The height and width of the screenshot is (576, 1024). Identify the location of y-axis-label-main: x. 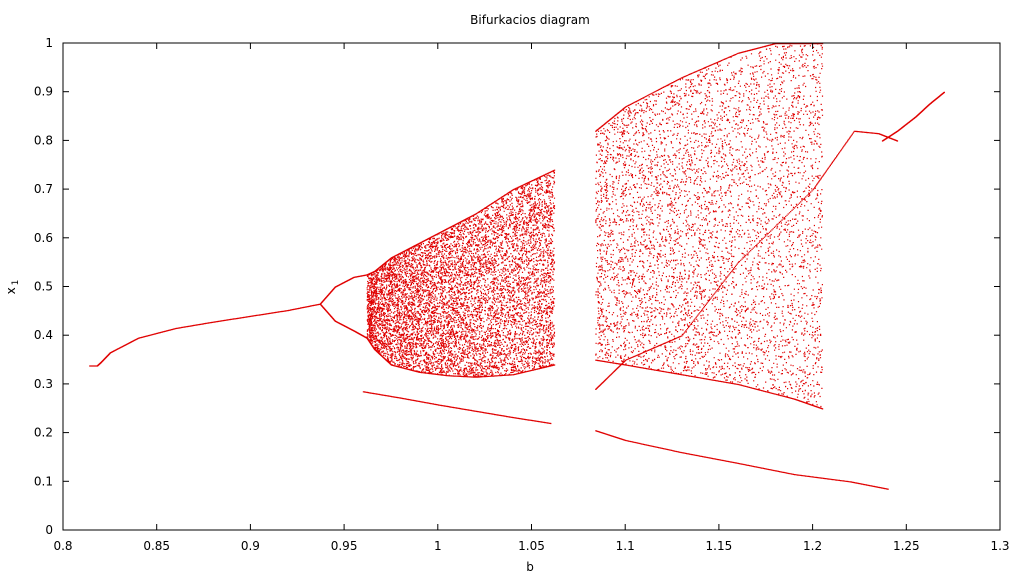
(11, 290).